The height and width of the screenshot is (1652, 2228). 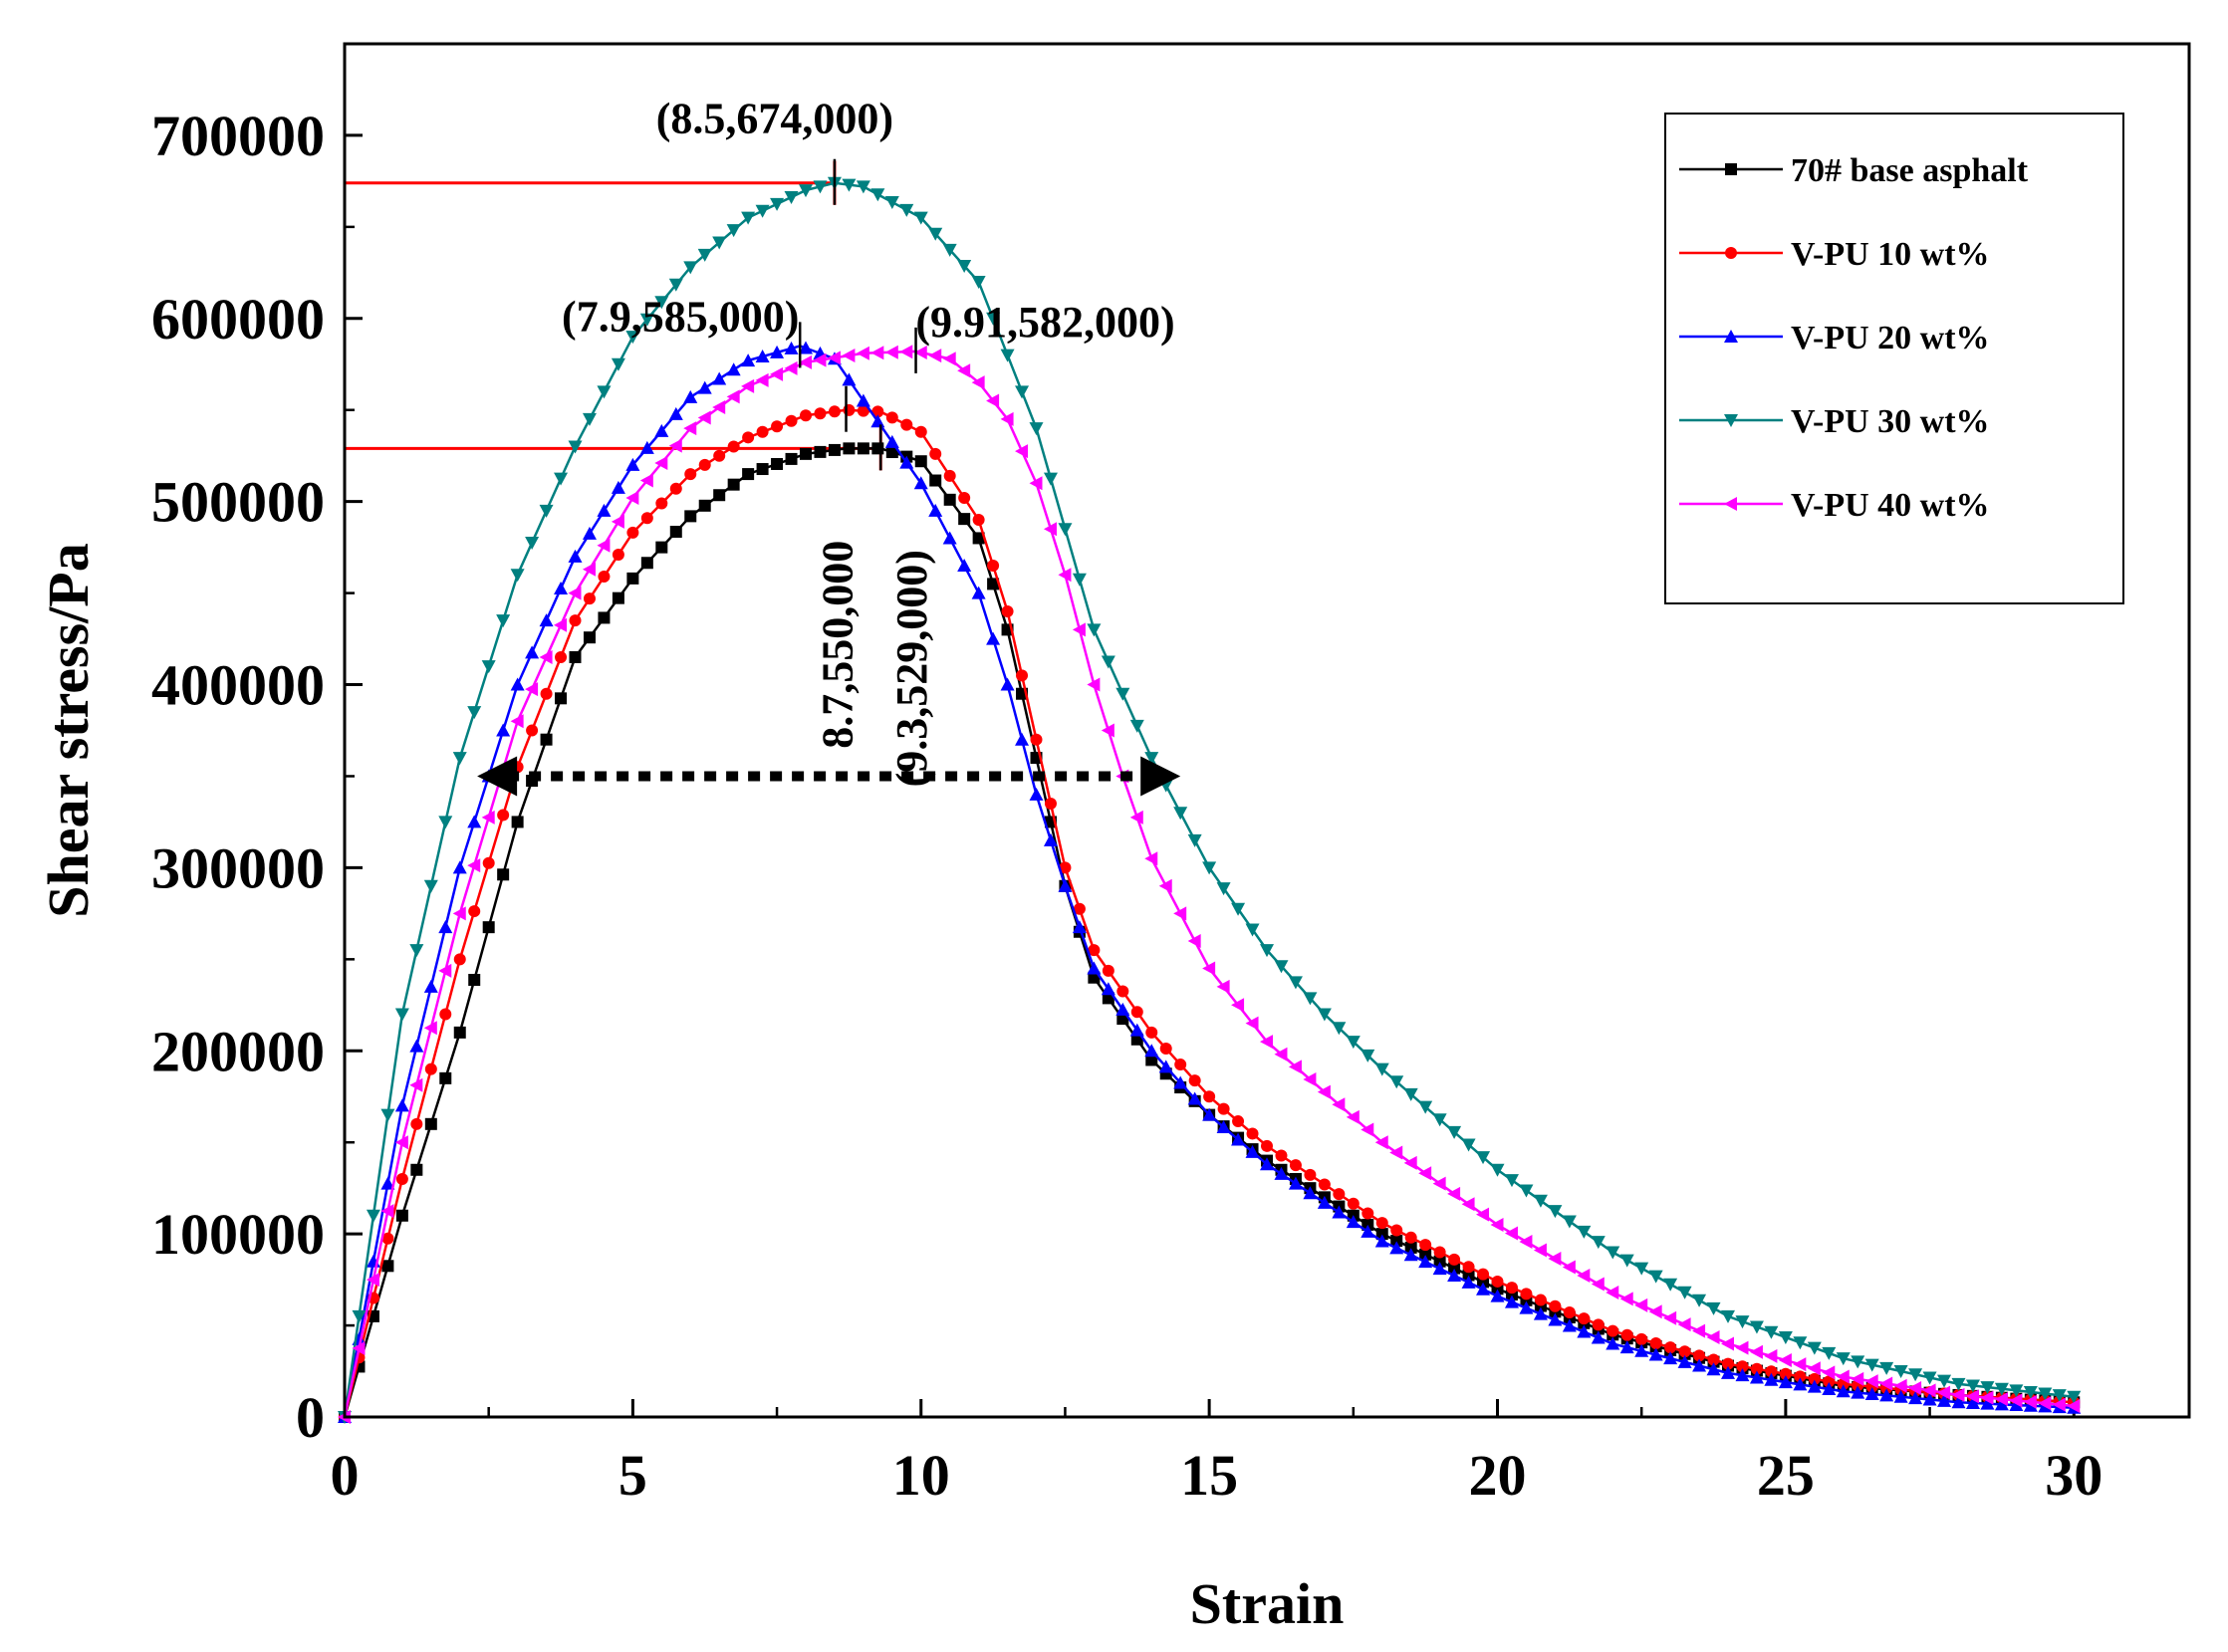 What do you see at coordinates (238, 1234) in the screenshot?
I see `y-tick-label: 100000` at bounding box center [238, 1234].